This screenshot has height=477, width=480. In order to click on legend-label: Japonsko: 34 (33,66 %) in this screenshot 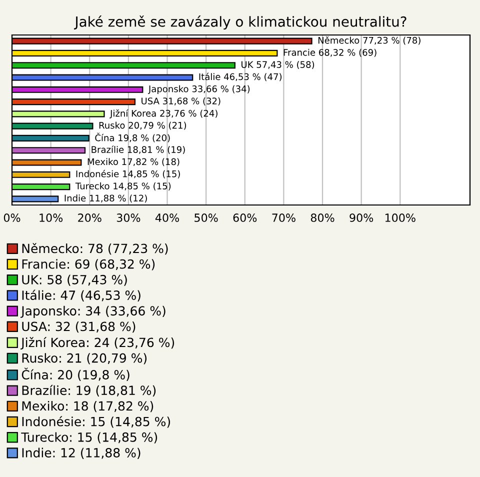, I will do `click(93, 312)`.